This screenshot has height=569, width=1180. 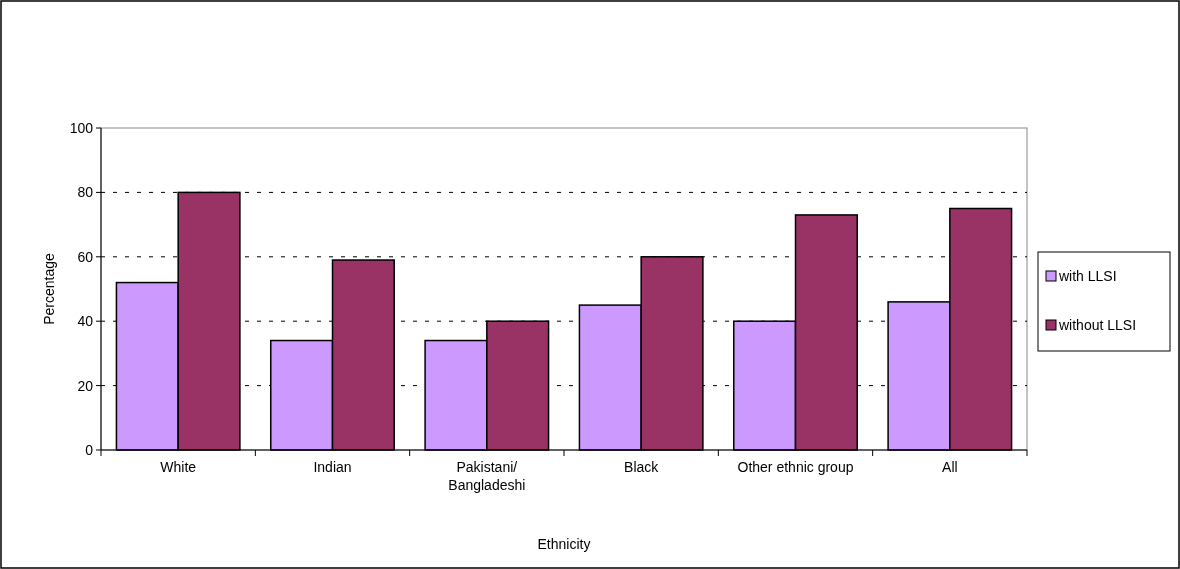 What do you see at coordinates (89, 449) in the screenshot?
I see `y-tick-label: 0` at bounding box center [89, 449].